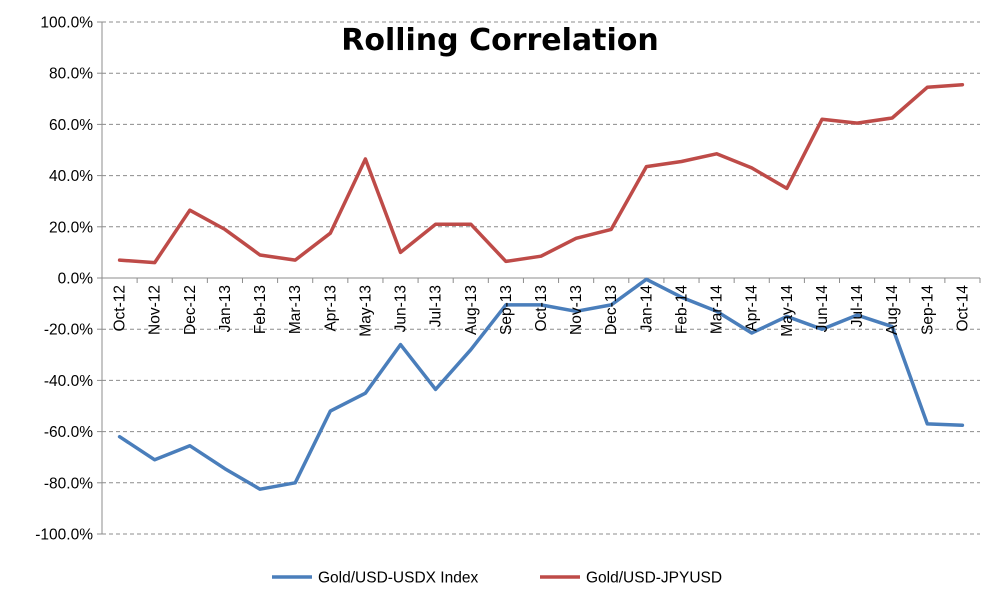 This screenshot has height=608, width=1002. What do you see at coordinates (646, 309) in the screenshot?
I see `x-tick-label: Jan-14` at bounding box center [646, 309].